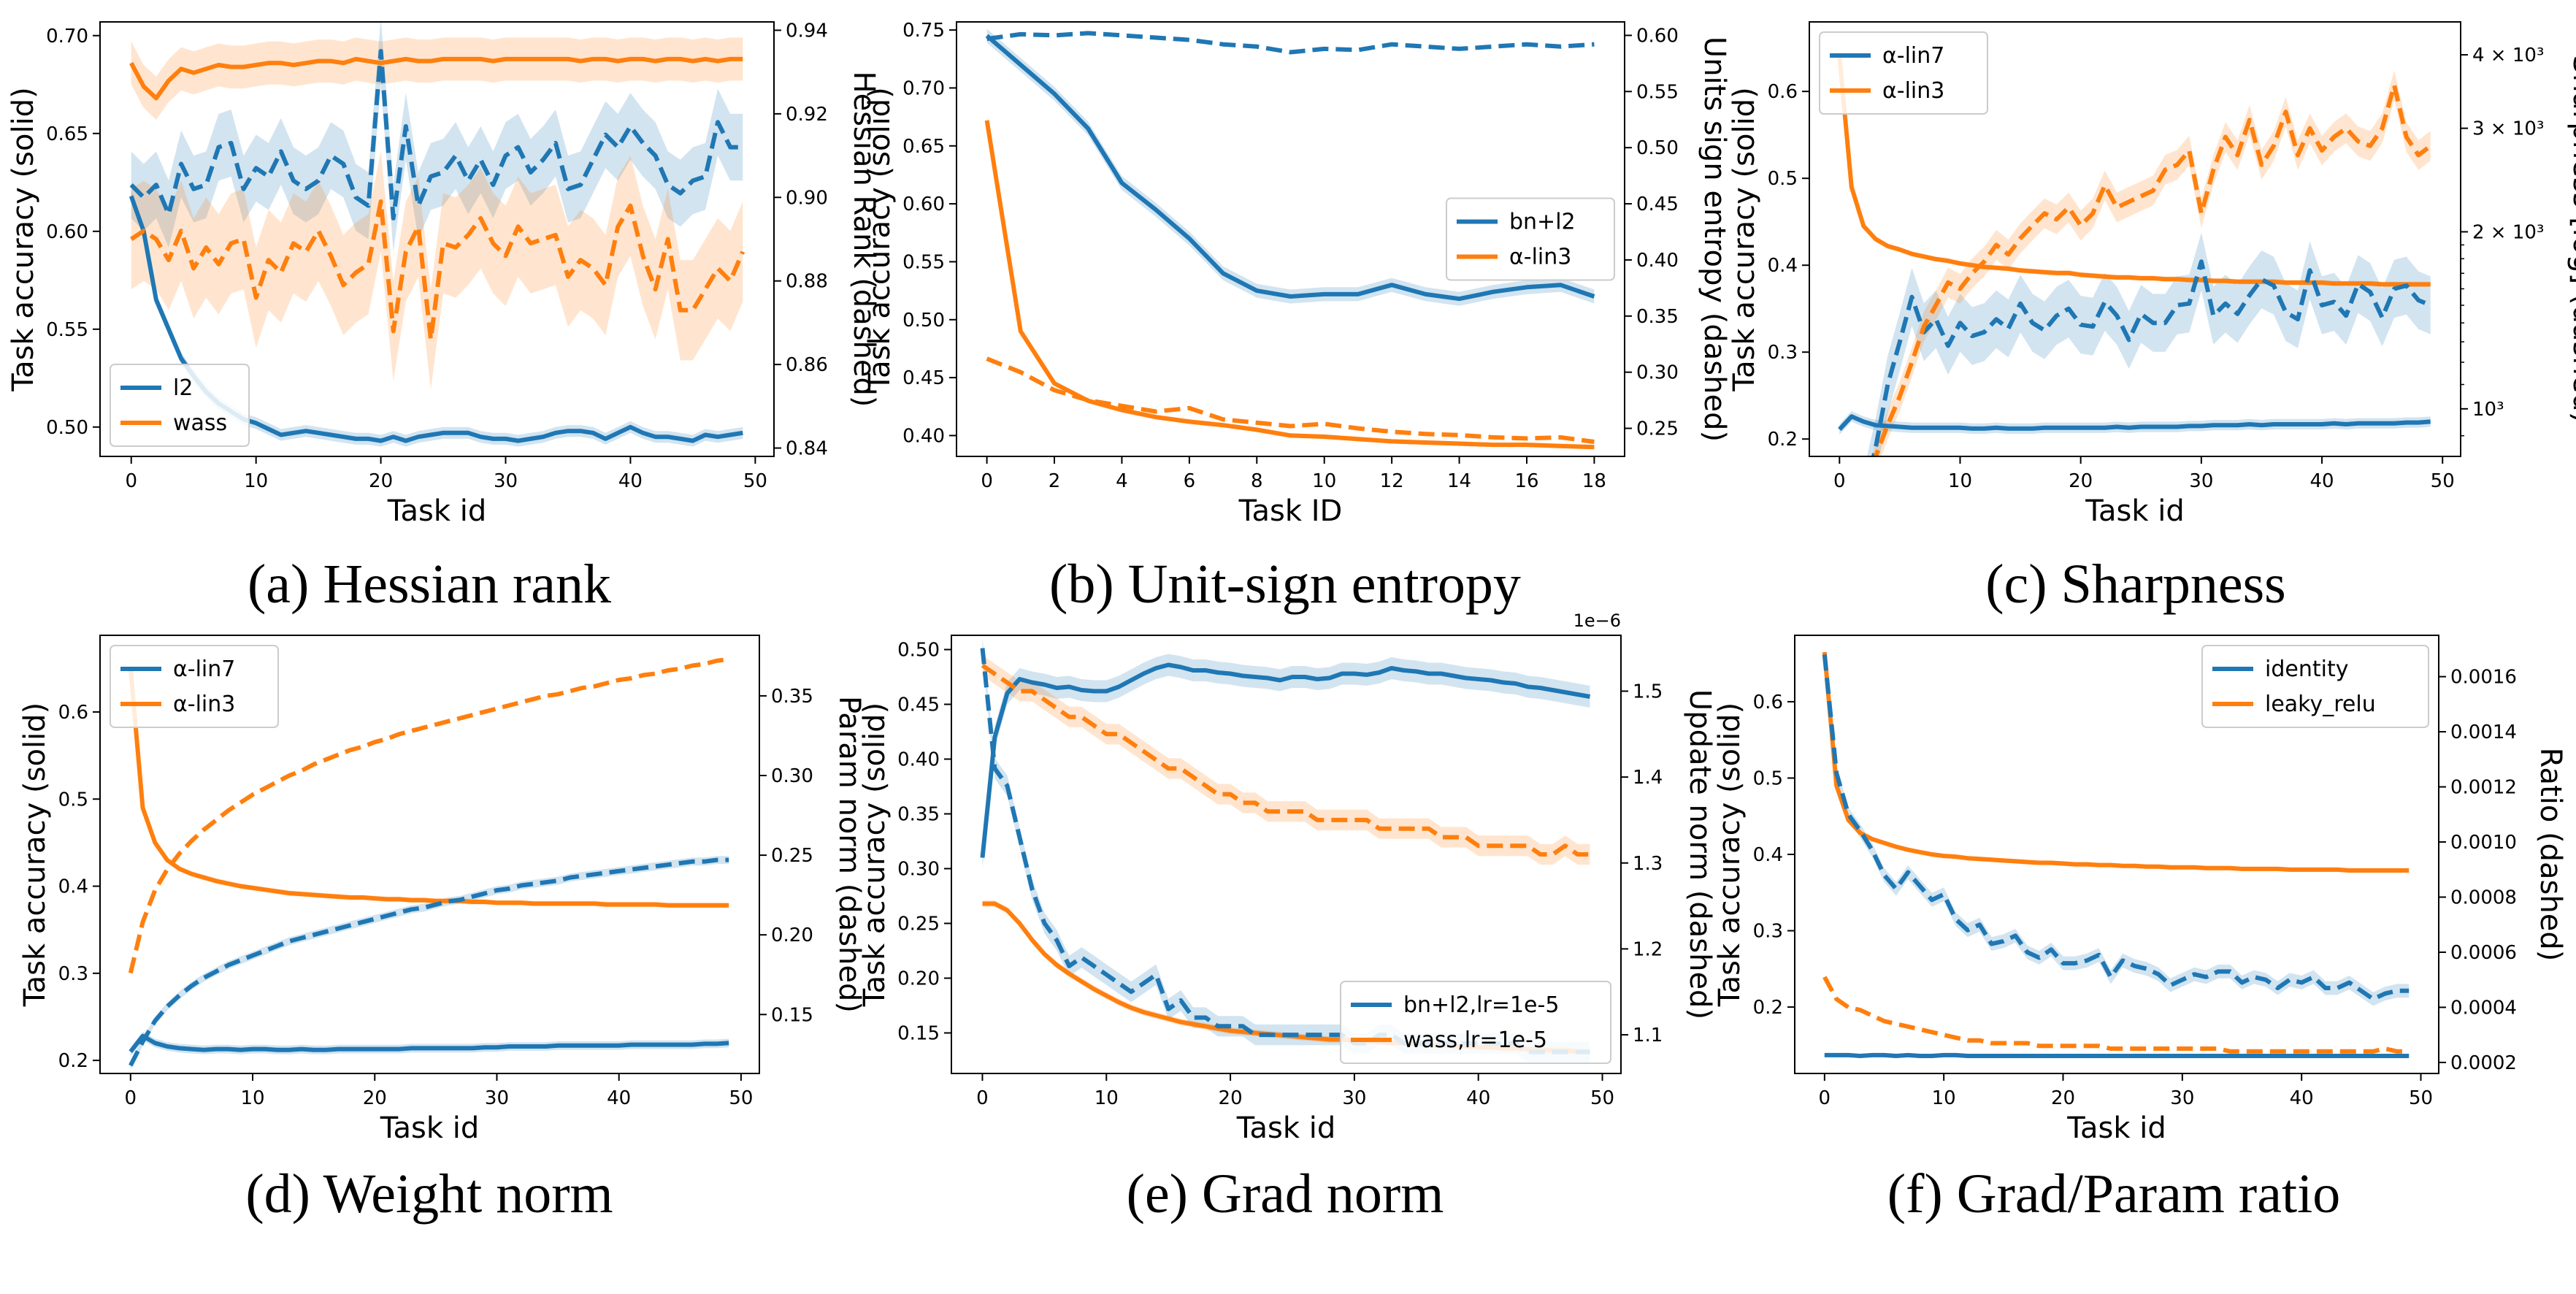 This screenshot has height=1294, width=2576. Describe the element at coordinates (1597, 620) in the screenshot. I see `axis-offset-label: 1e−6` at that location.